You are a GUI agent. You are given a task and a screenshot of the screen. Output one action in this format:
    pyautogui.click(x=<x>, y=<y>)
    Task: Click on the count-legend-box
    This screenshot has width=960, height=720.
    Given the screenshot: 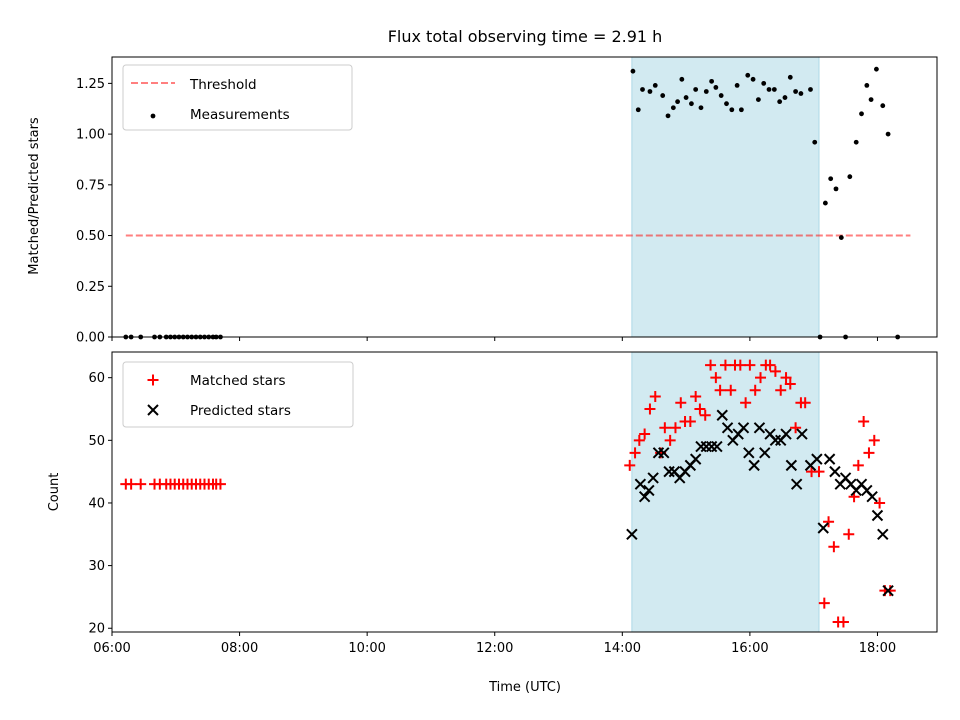 What is the action you would take?
    pyautogui.click(x=238, y=394)
    